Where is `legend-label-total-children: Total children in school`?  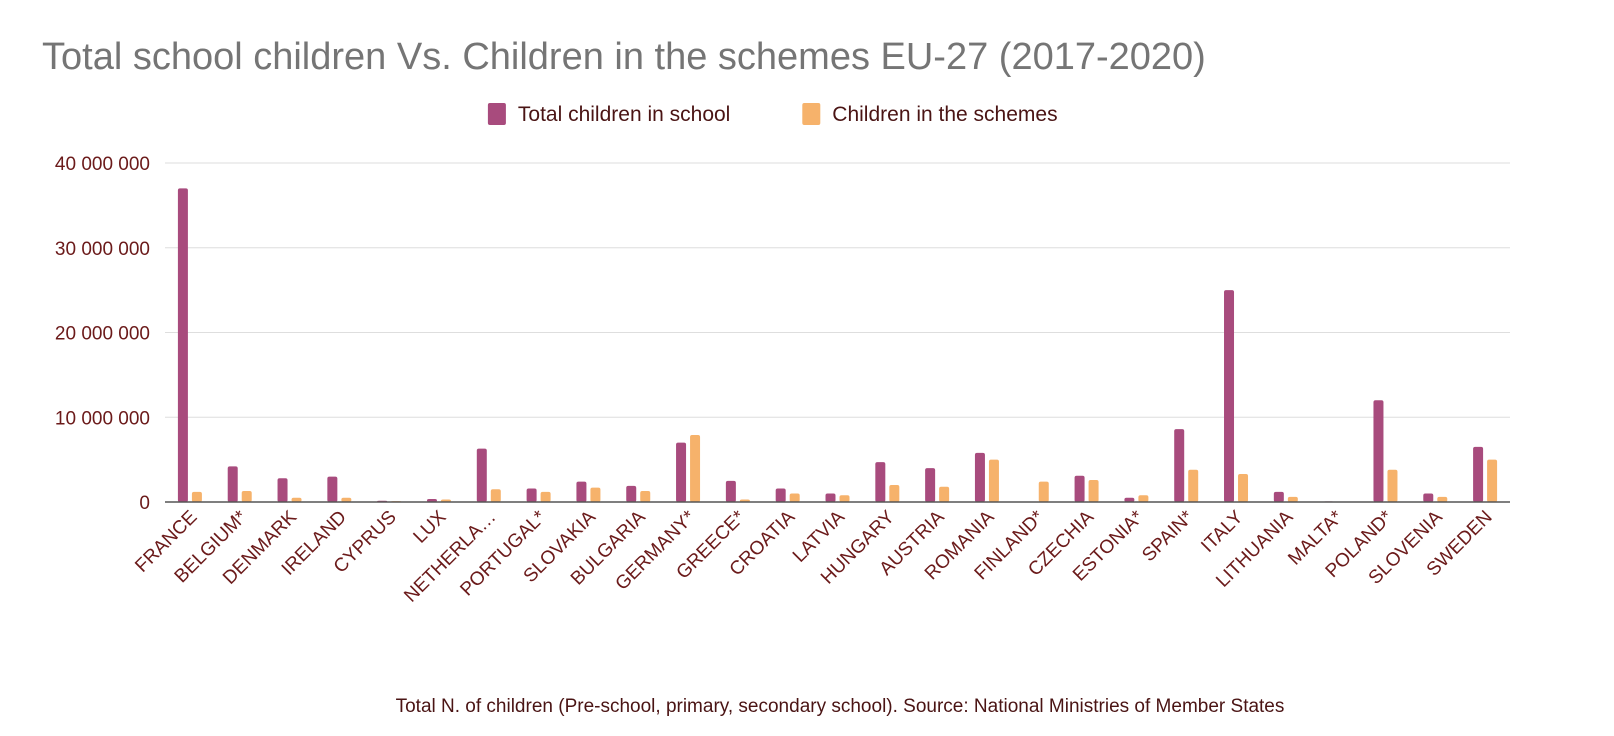 legend-label-total-children: Total children in school is located at coordinates (624, 114).